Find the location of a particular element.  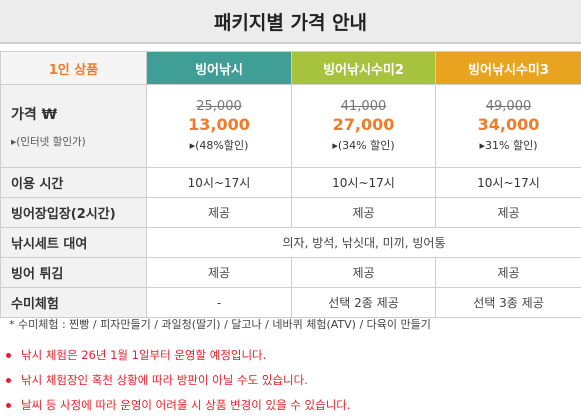

sale-price: 34,000 is located at coordinates (508, 124).